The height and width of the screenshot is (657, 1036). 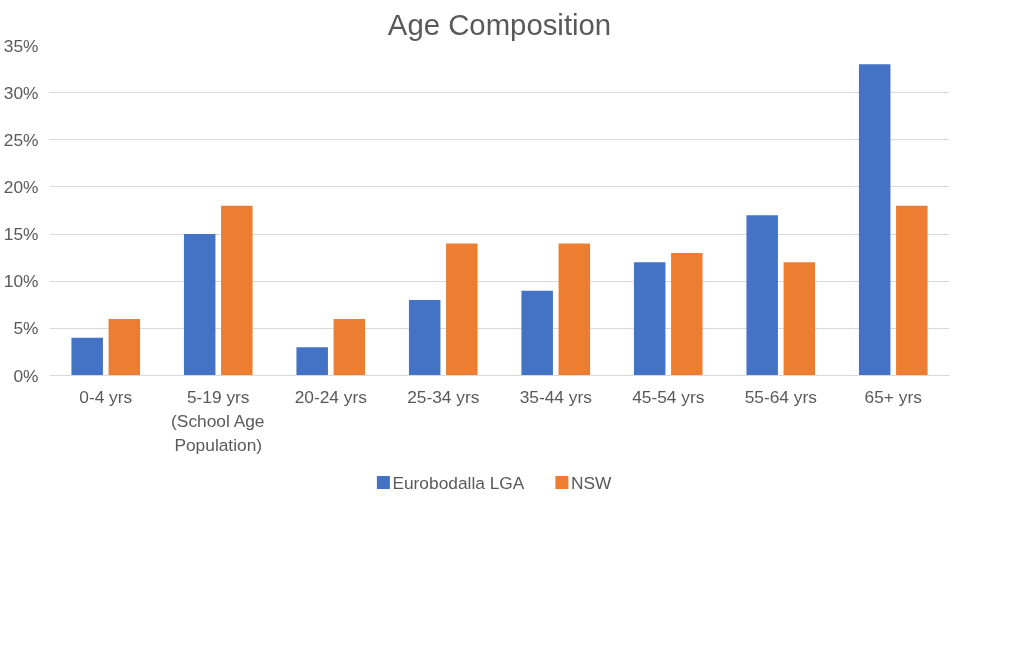 I want to click on x-tick-label: 0-4 yrs, so click(x=106, y=396).